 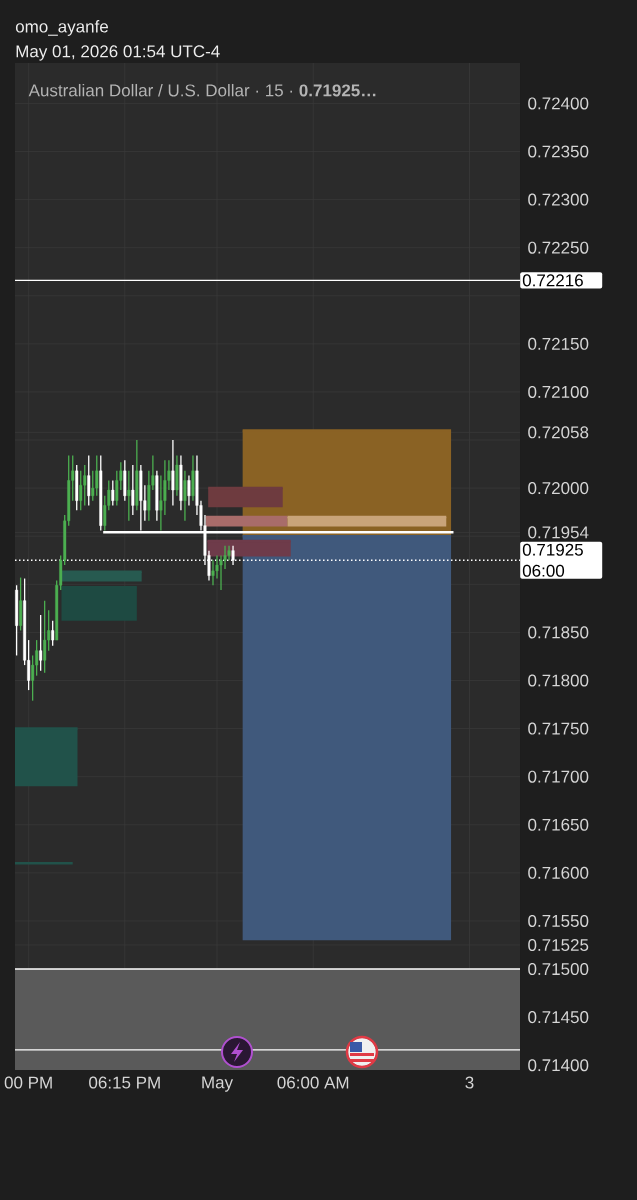 What do you see at coordinates (558, 920) in the screenshot?
I see `y-tick-label: 0.71550` at bounding box center [558, 920].